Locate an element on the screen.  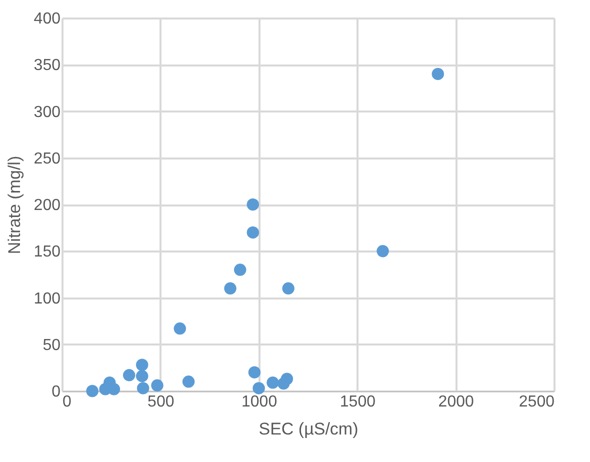
y-tick-label: 250 is located at coordinates (47, 159).